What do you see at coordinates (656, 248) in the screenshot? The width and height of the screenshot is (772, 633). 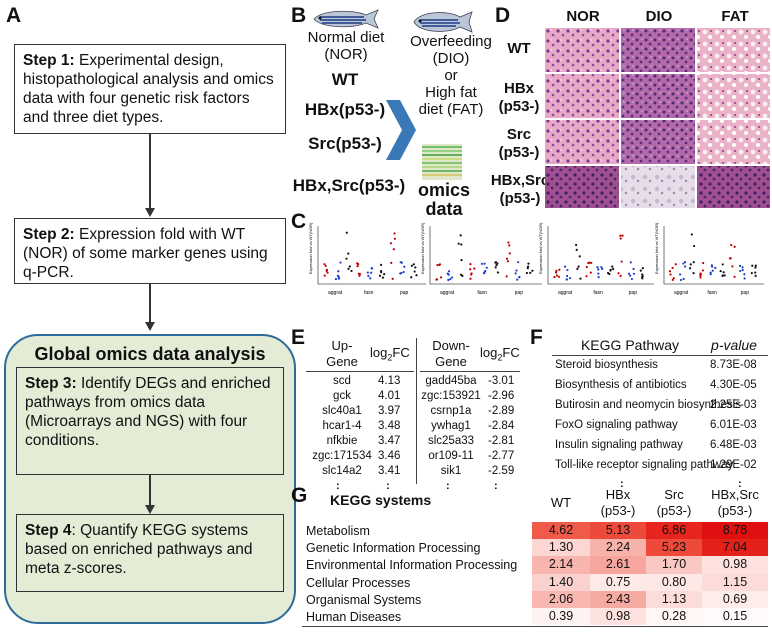 I see `qpcr-plot-ylabel: Expression fold vs WT(NOR)` at bounding box center [656, 248].